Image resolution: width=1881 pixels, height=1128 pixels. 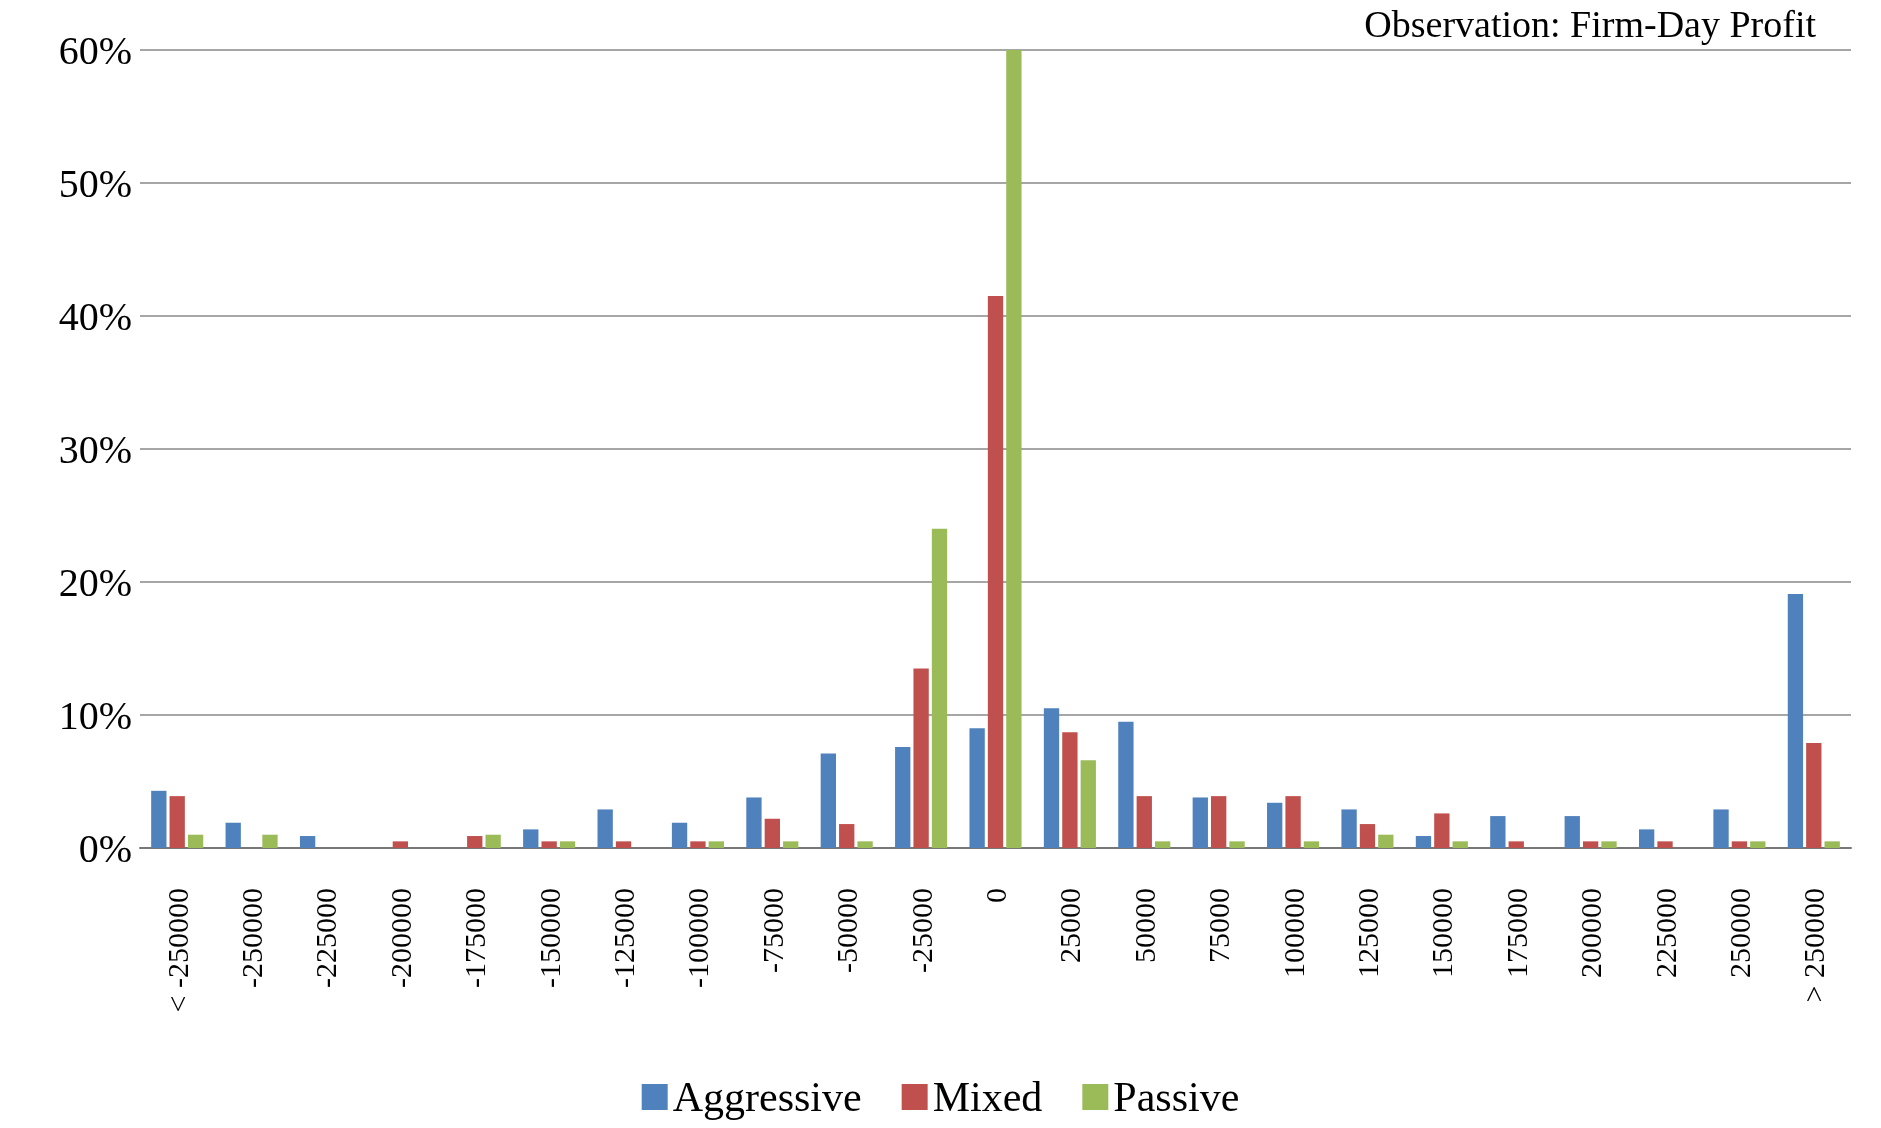 What do you see at coordinates (987, 1097) in the screenshot?
I see `legend-label: Mixed` at bounding box center [987, 1097].